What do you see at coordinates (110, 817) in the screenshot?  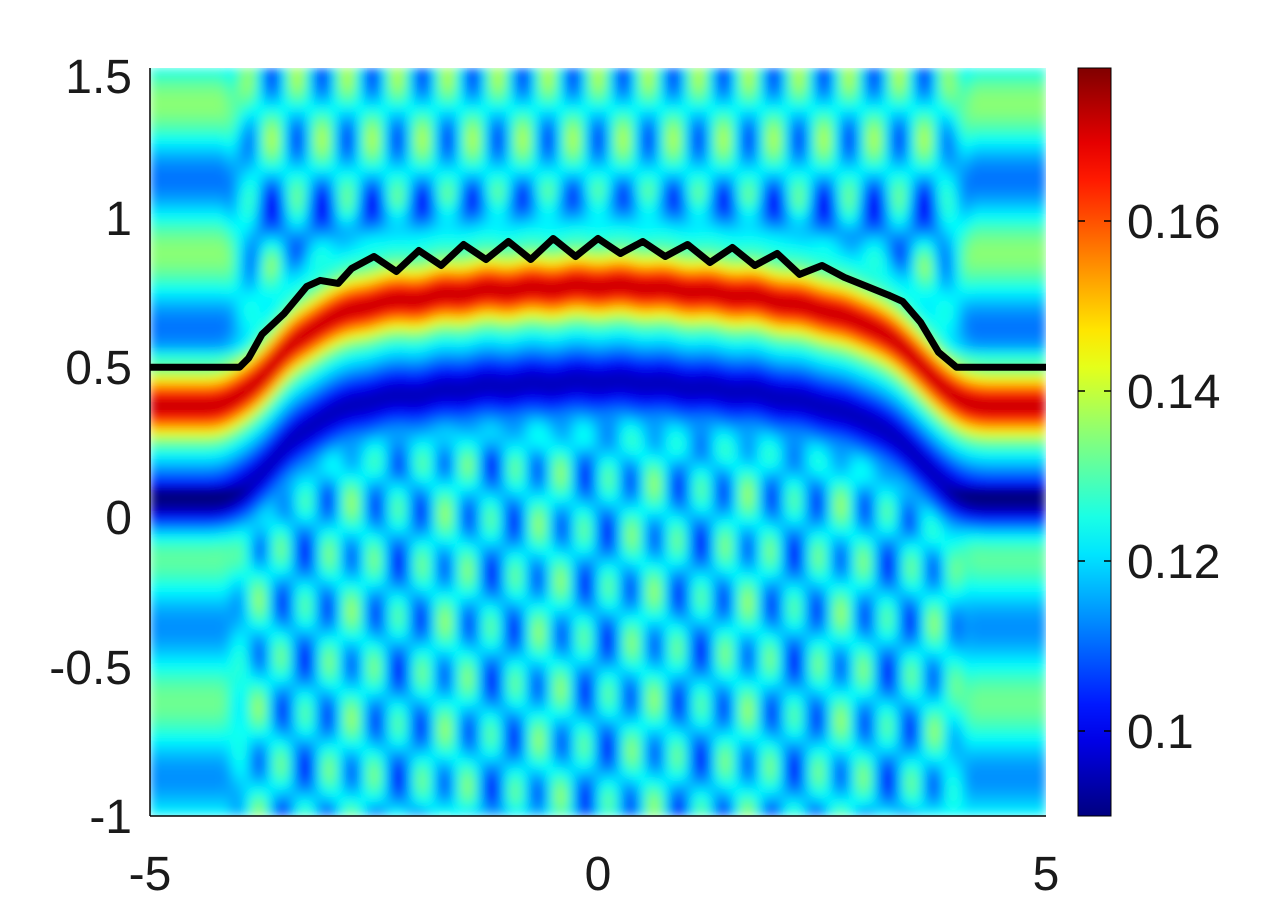 I see `y-tick-label: -1` at bounding box center [110, 817].